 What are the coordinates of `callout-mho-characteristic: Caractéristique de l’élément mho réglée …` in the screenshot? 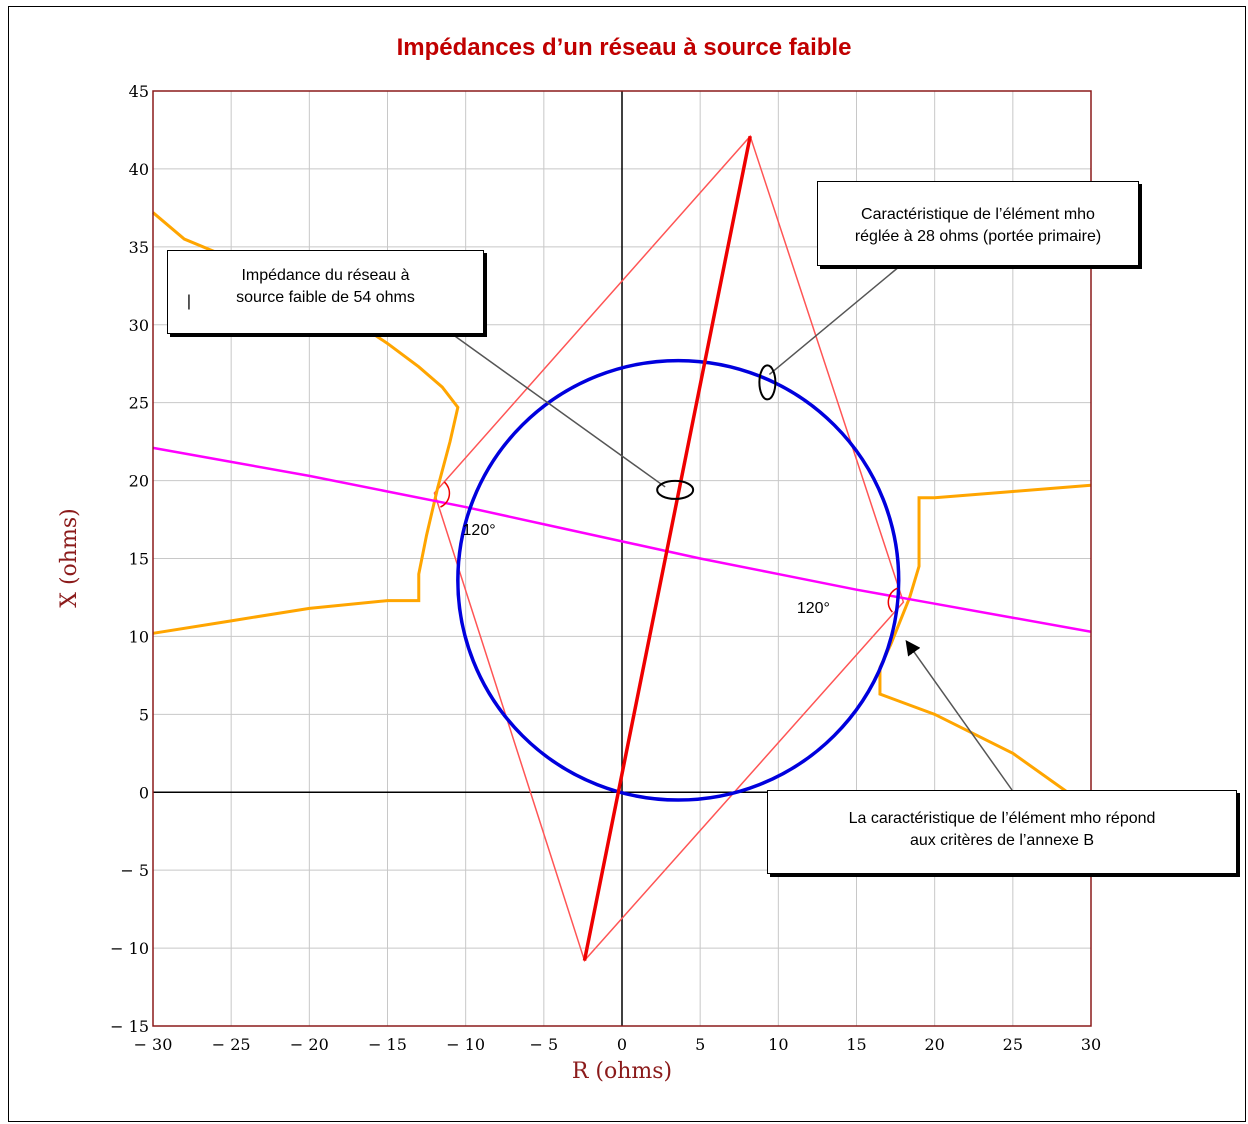 It's located at (978, 223).